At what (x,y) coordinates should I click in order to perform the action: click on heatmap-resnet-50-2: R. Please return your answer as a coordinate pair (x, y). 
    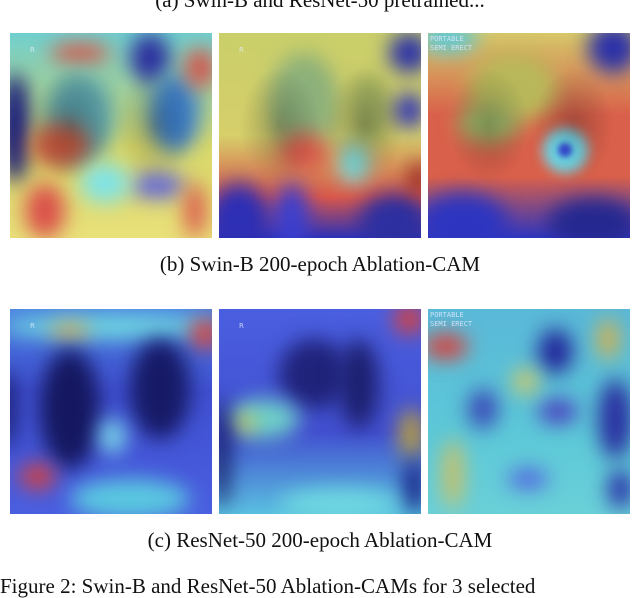
    Looking at the image, I should click on (320, 411).